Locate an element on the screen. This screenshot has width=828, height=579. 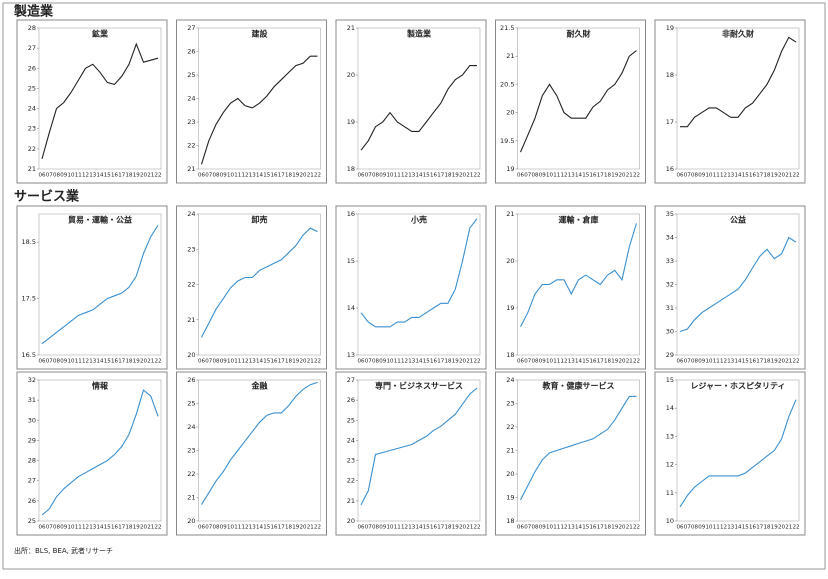
y-tick-label: 33 is located at coordinates (670, 261).